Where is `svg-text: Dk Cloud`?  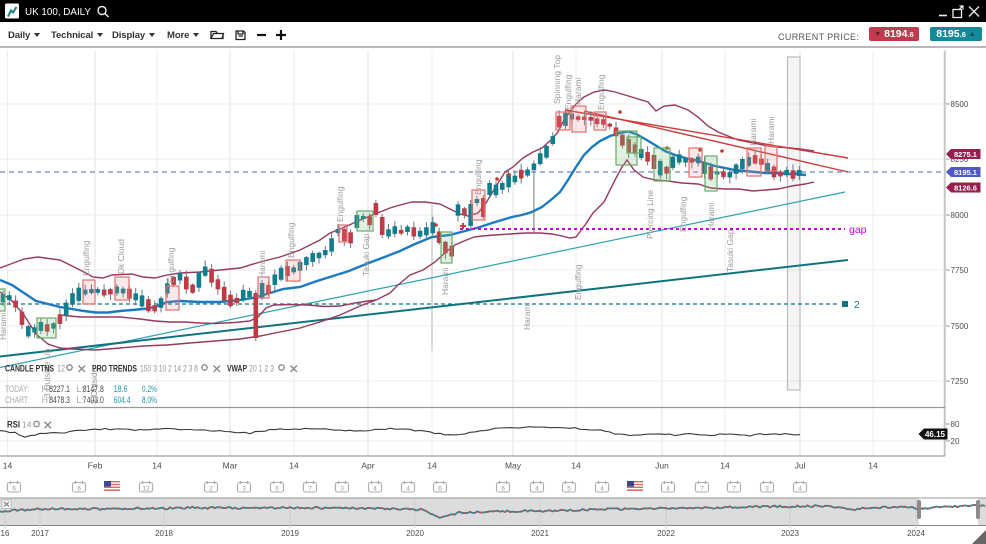 svg-text: Dk Cloud is located at coordinates (121, 256).